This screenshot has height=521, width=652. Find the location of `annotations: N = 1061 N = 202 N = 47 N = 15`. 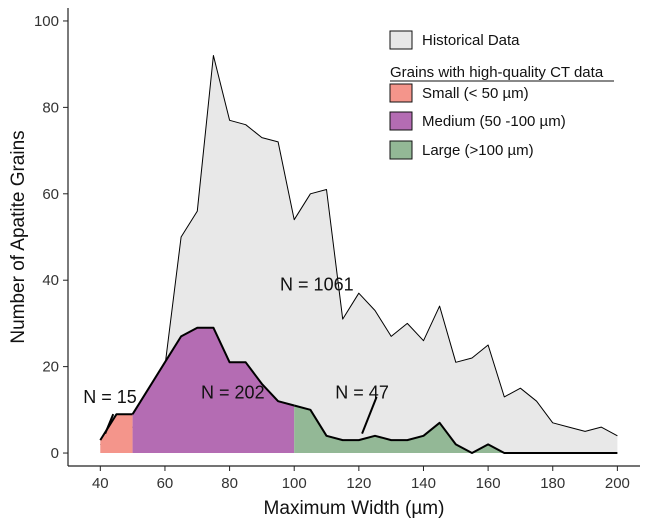

annotations: N = 1061 N = 202 N = 47 N = 15 is located at coordinates (236, 354).